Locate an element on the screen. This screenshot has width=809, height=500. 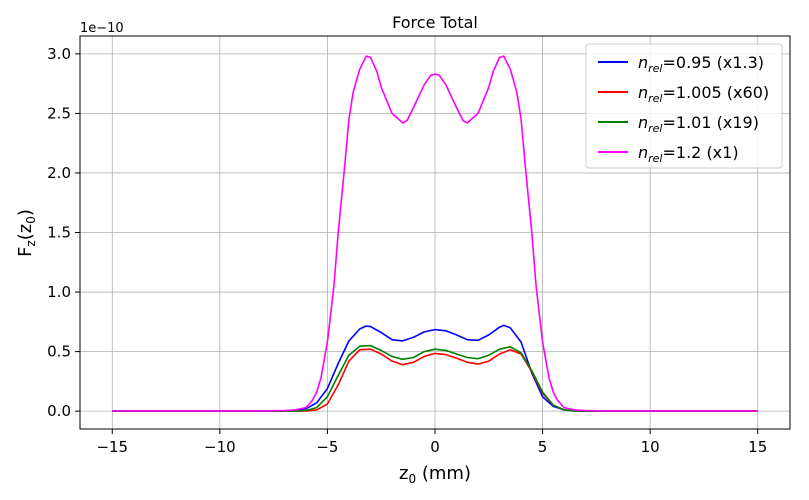
legend-label: nrel=0.95 (x1.3) is located at coordinates (701, 64).